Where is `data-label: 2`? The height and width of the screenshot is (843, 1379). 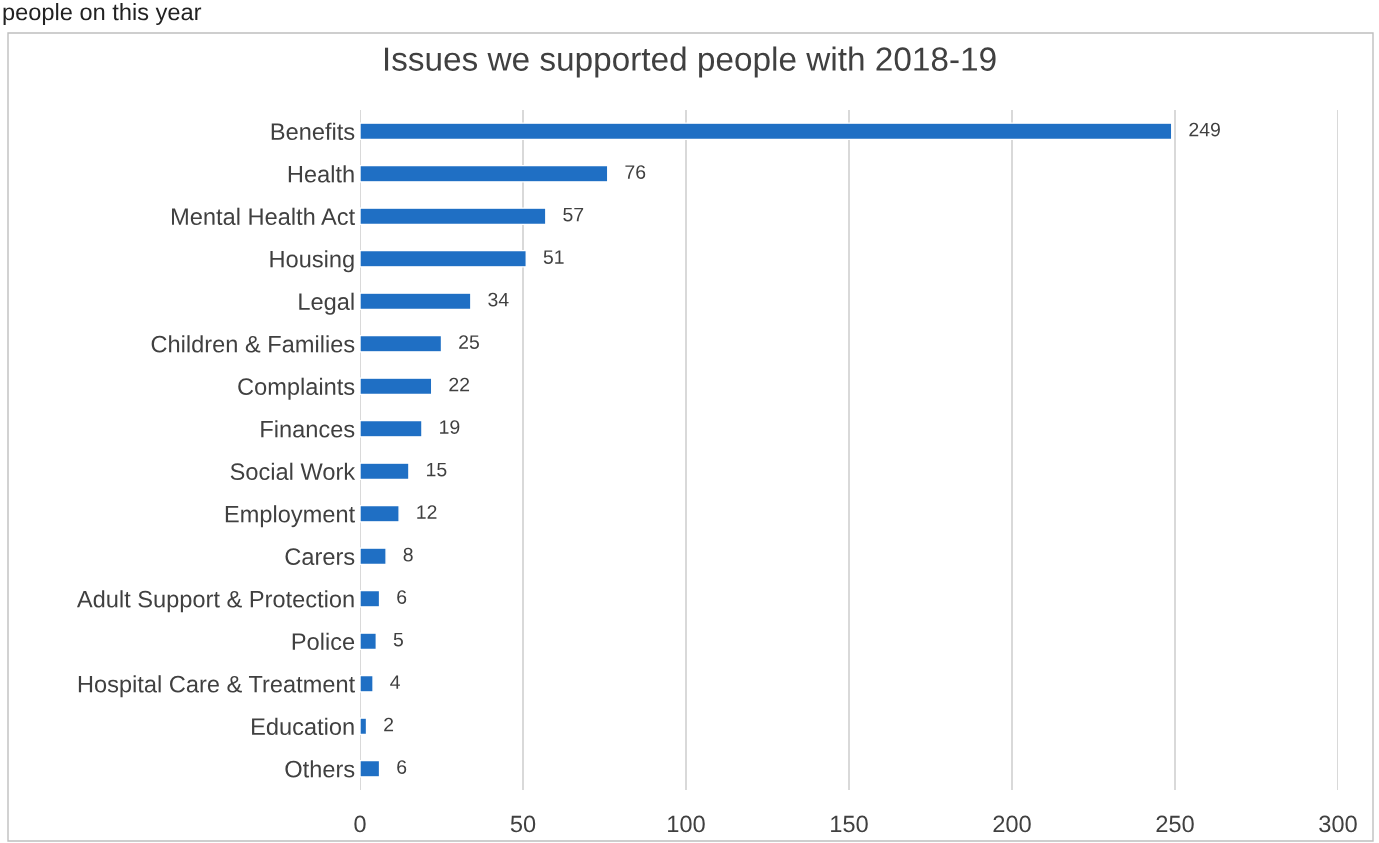
data-label: 2 is located at coordinates (389, 724).